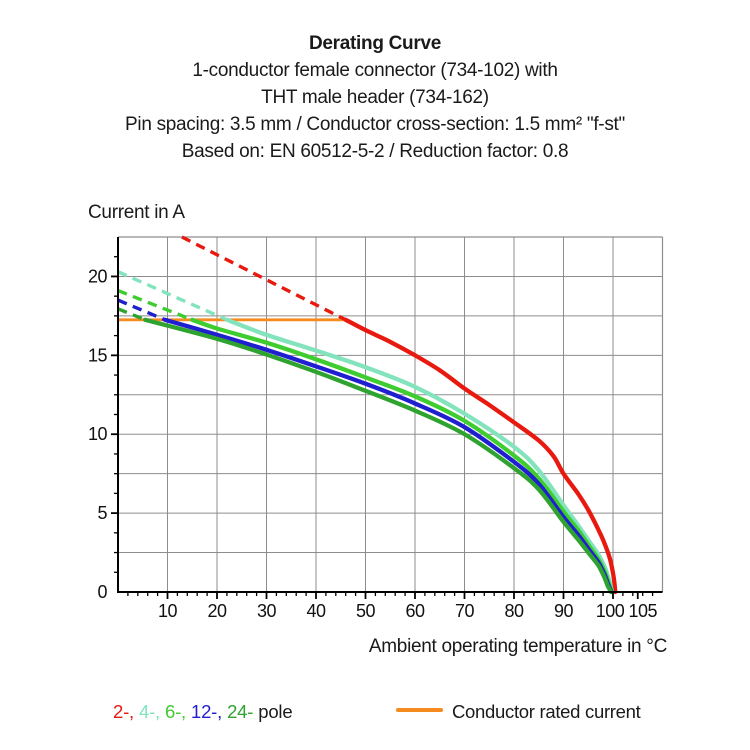 Image resolution: width=750 pixels, height=750 pixels. I want to click on x-tick-label-90: 90, so click(564, 611).